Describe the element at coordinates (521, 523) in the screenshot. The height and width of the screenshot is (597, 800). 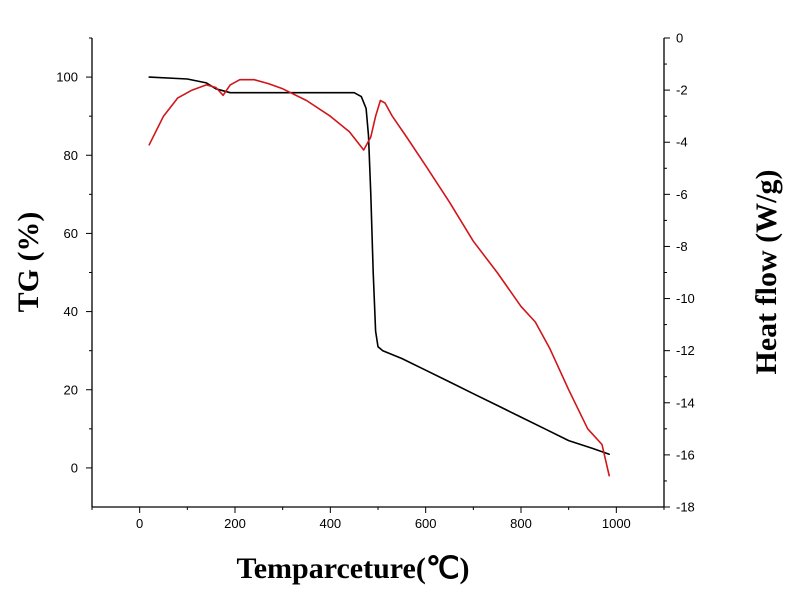
I see `x-tick-label: 800` at that location.